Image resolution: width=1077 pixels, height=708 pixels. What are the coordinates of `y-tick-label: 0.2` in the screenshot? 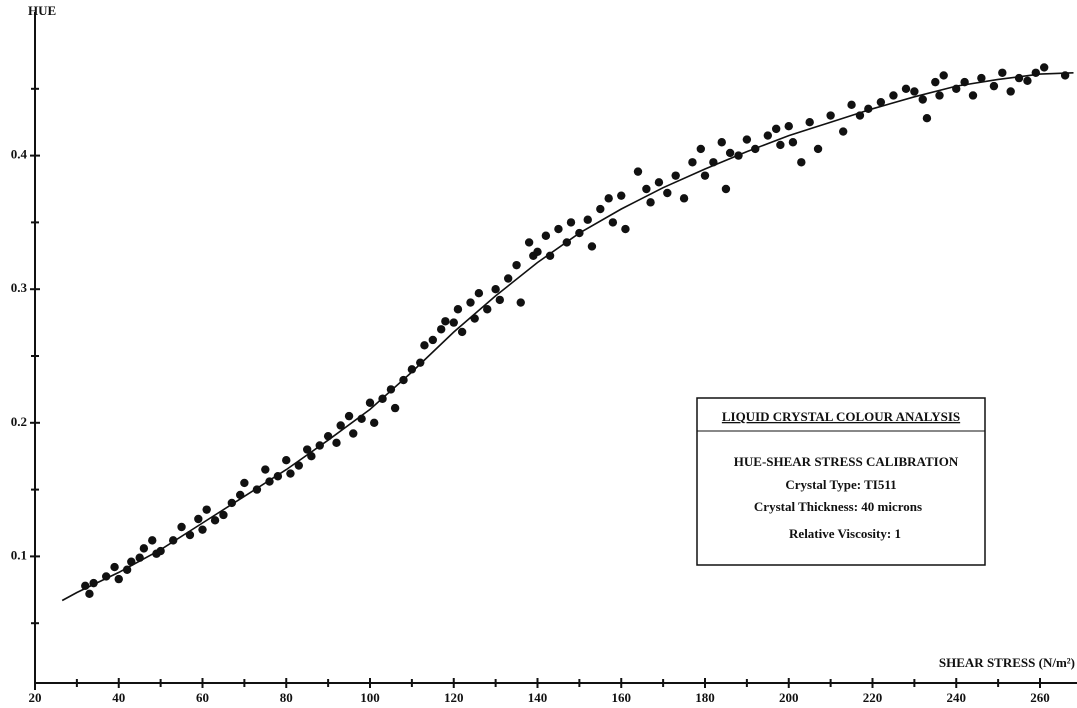 It's located at (19, 421).